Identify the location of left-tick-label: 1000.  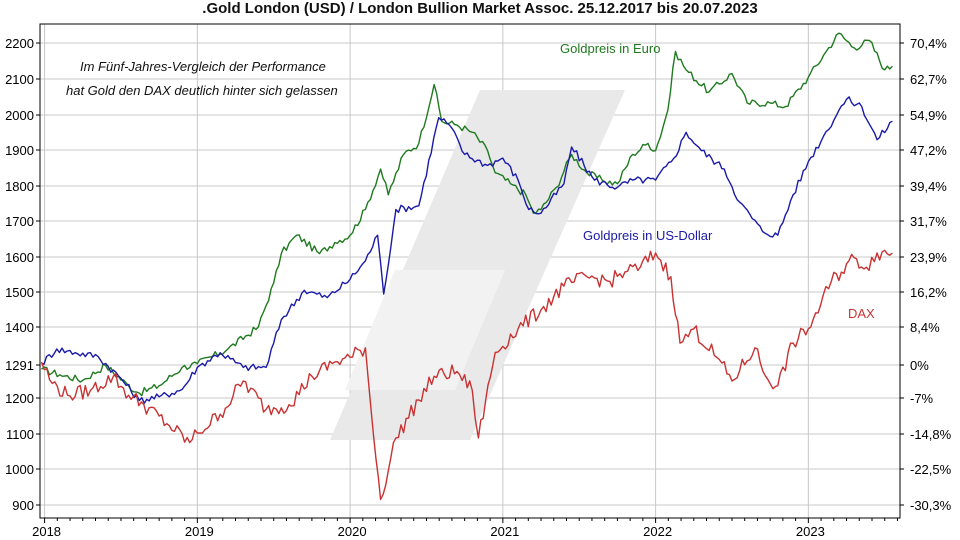
(19, 469).